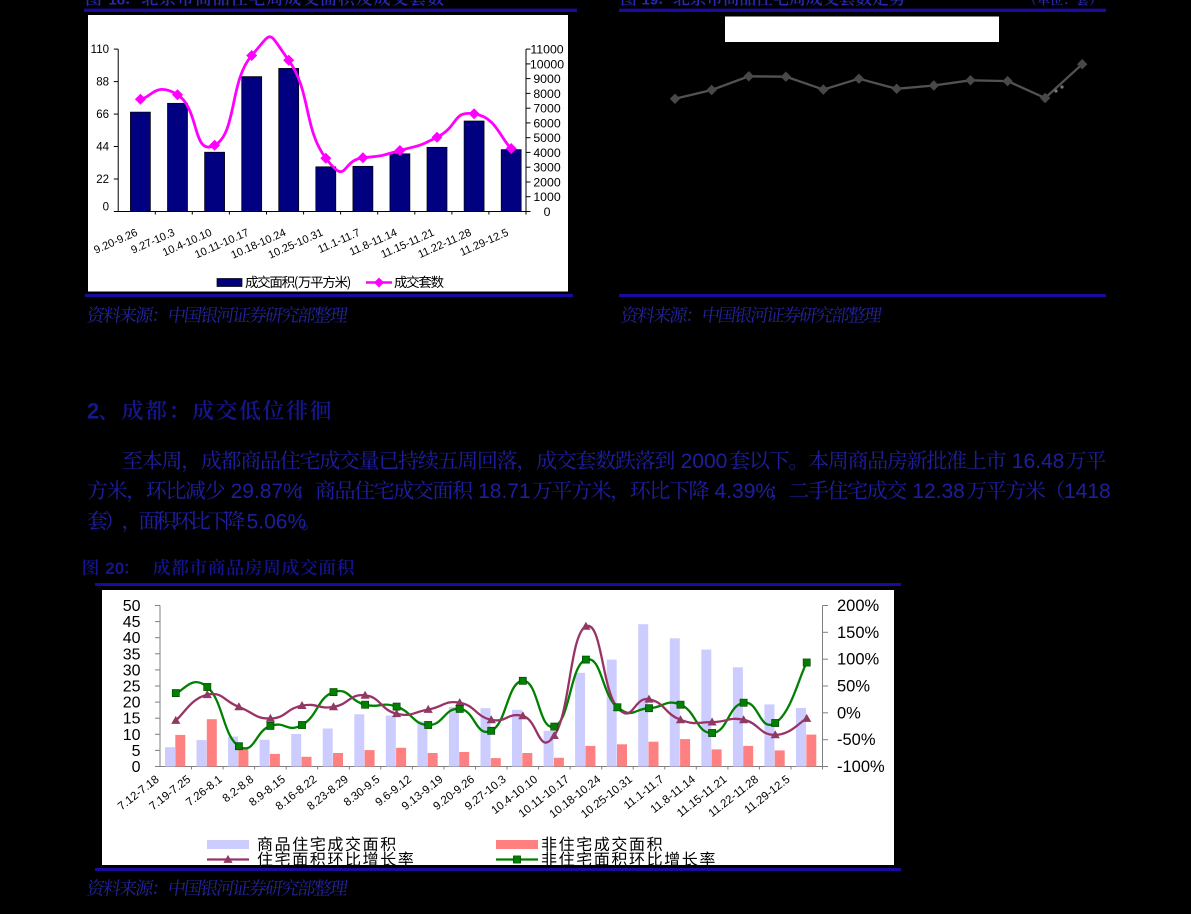  I want to click on svg-text: 30, so click(132, 670).